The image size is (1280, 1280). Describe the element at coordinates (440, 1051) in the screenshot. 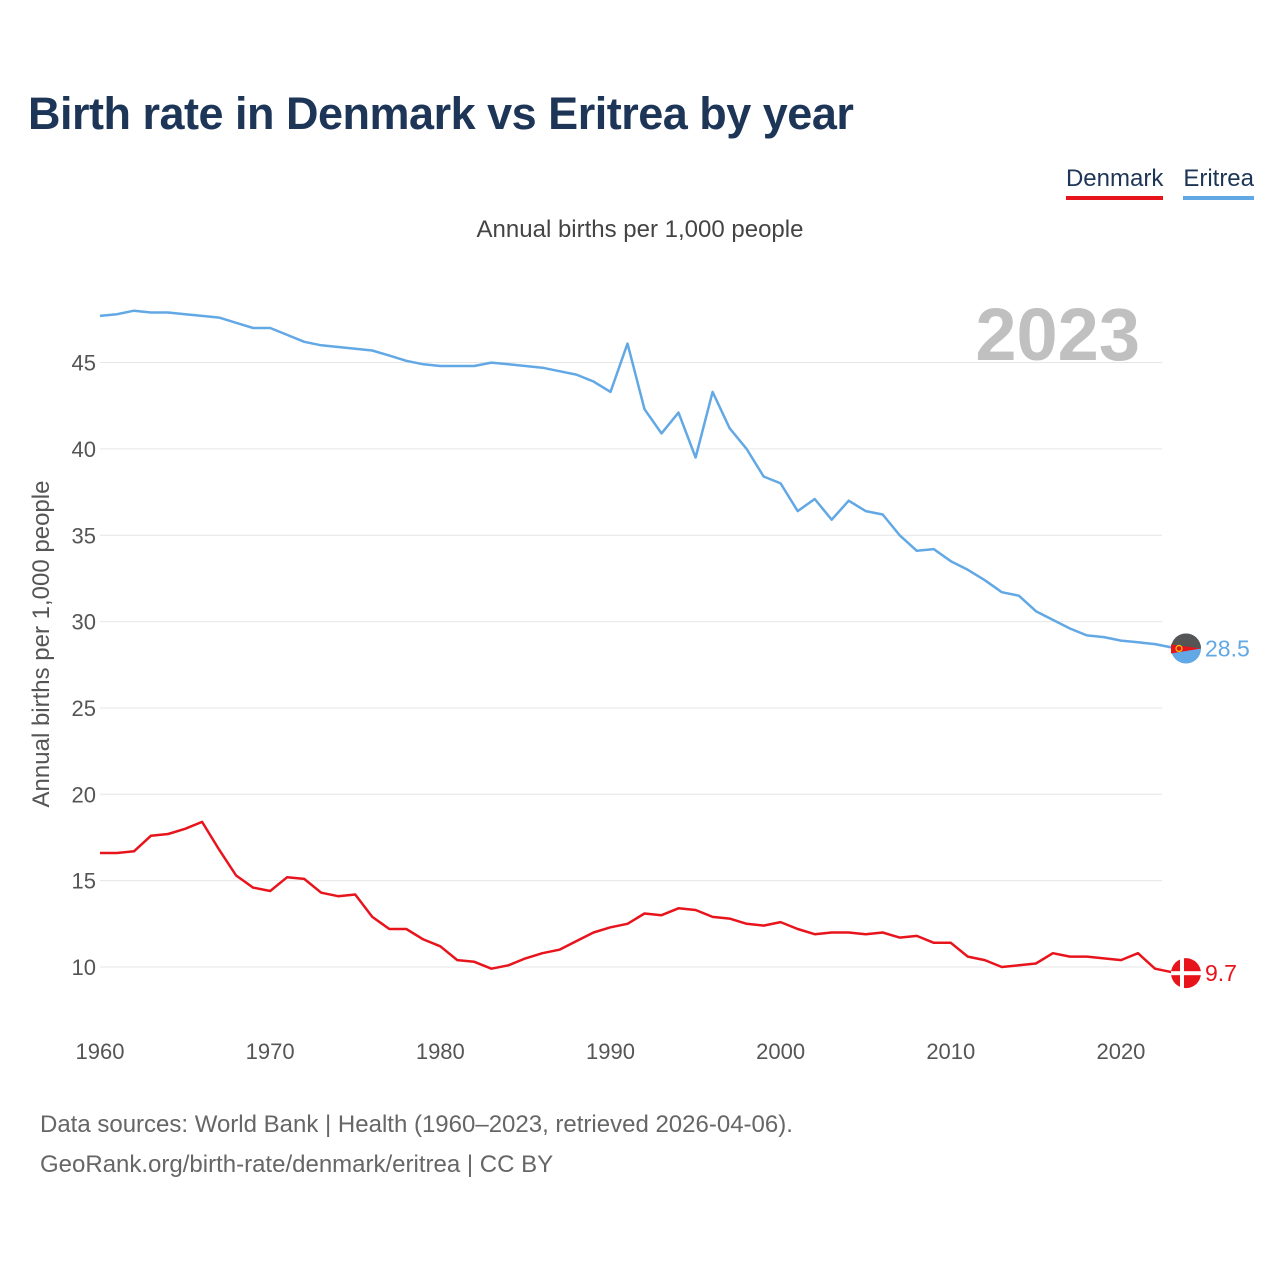

I see `x-tick-label: 1980` at that location.